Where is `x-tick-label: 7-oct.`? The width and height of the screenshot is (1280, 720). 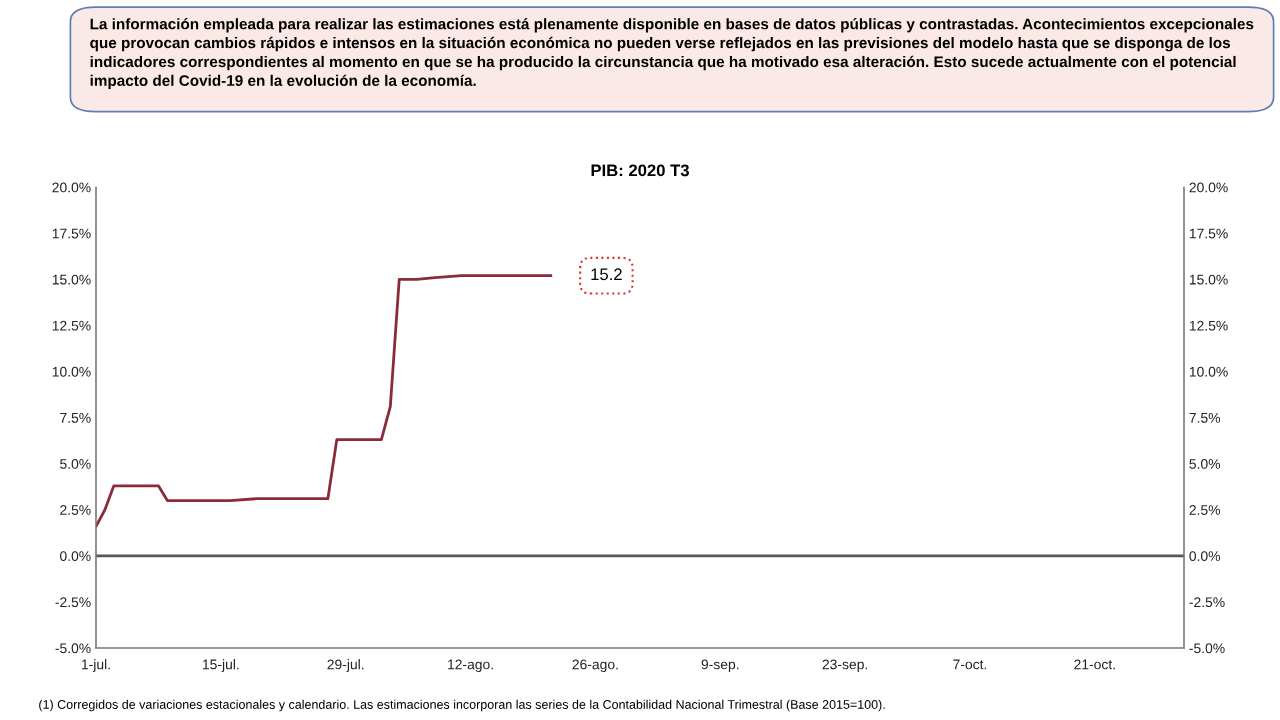
x-tick-label: 7-oct. is located at coordinates (970, 664).